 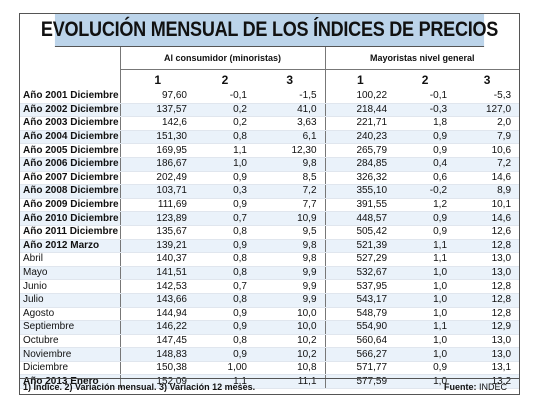 What do you see at coordinates (157, 341) in the screenshot?
I see `value-cell: 147,45` at bounding box center [157, 341].